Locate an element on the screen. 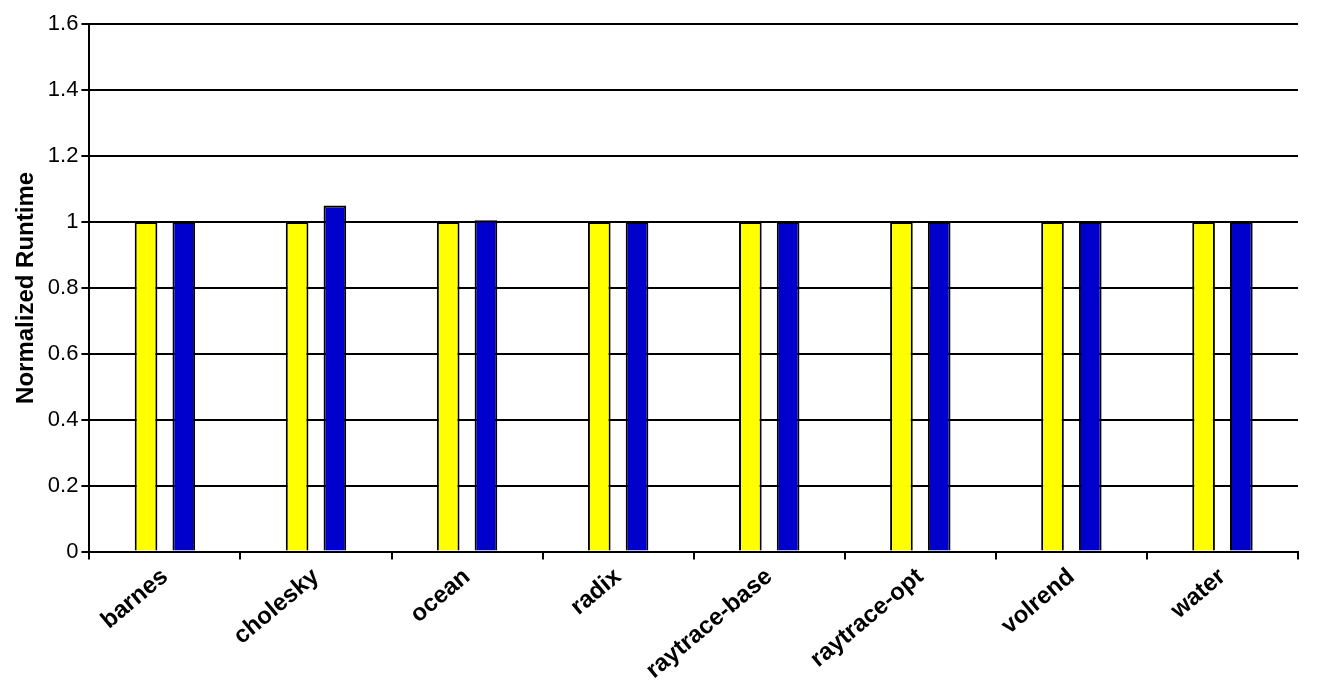  y-tick-label: 1.2 is located at coordinates (63, 155).